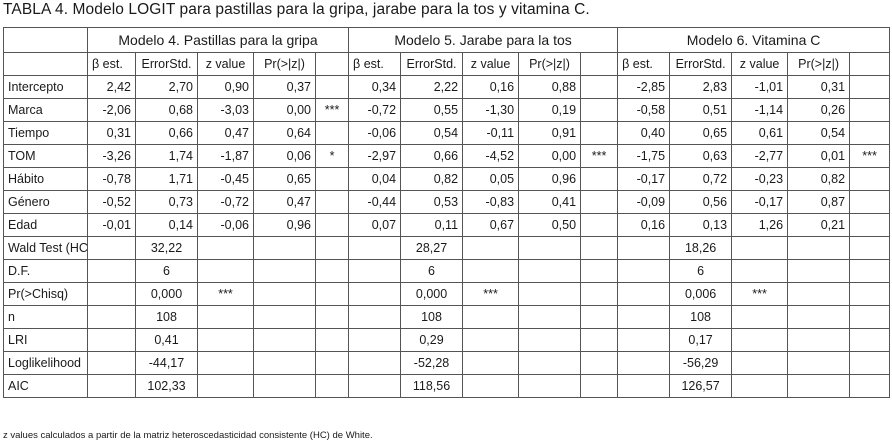  I want to click on statistic-value: 102,33, so click(166, 386).